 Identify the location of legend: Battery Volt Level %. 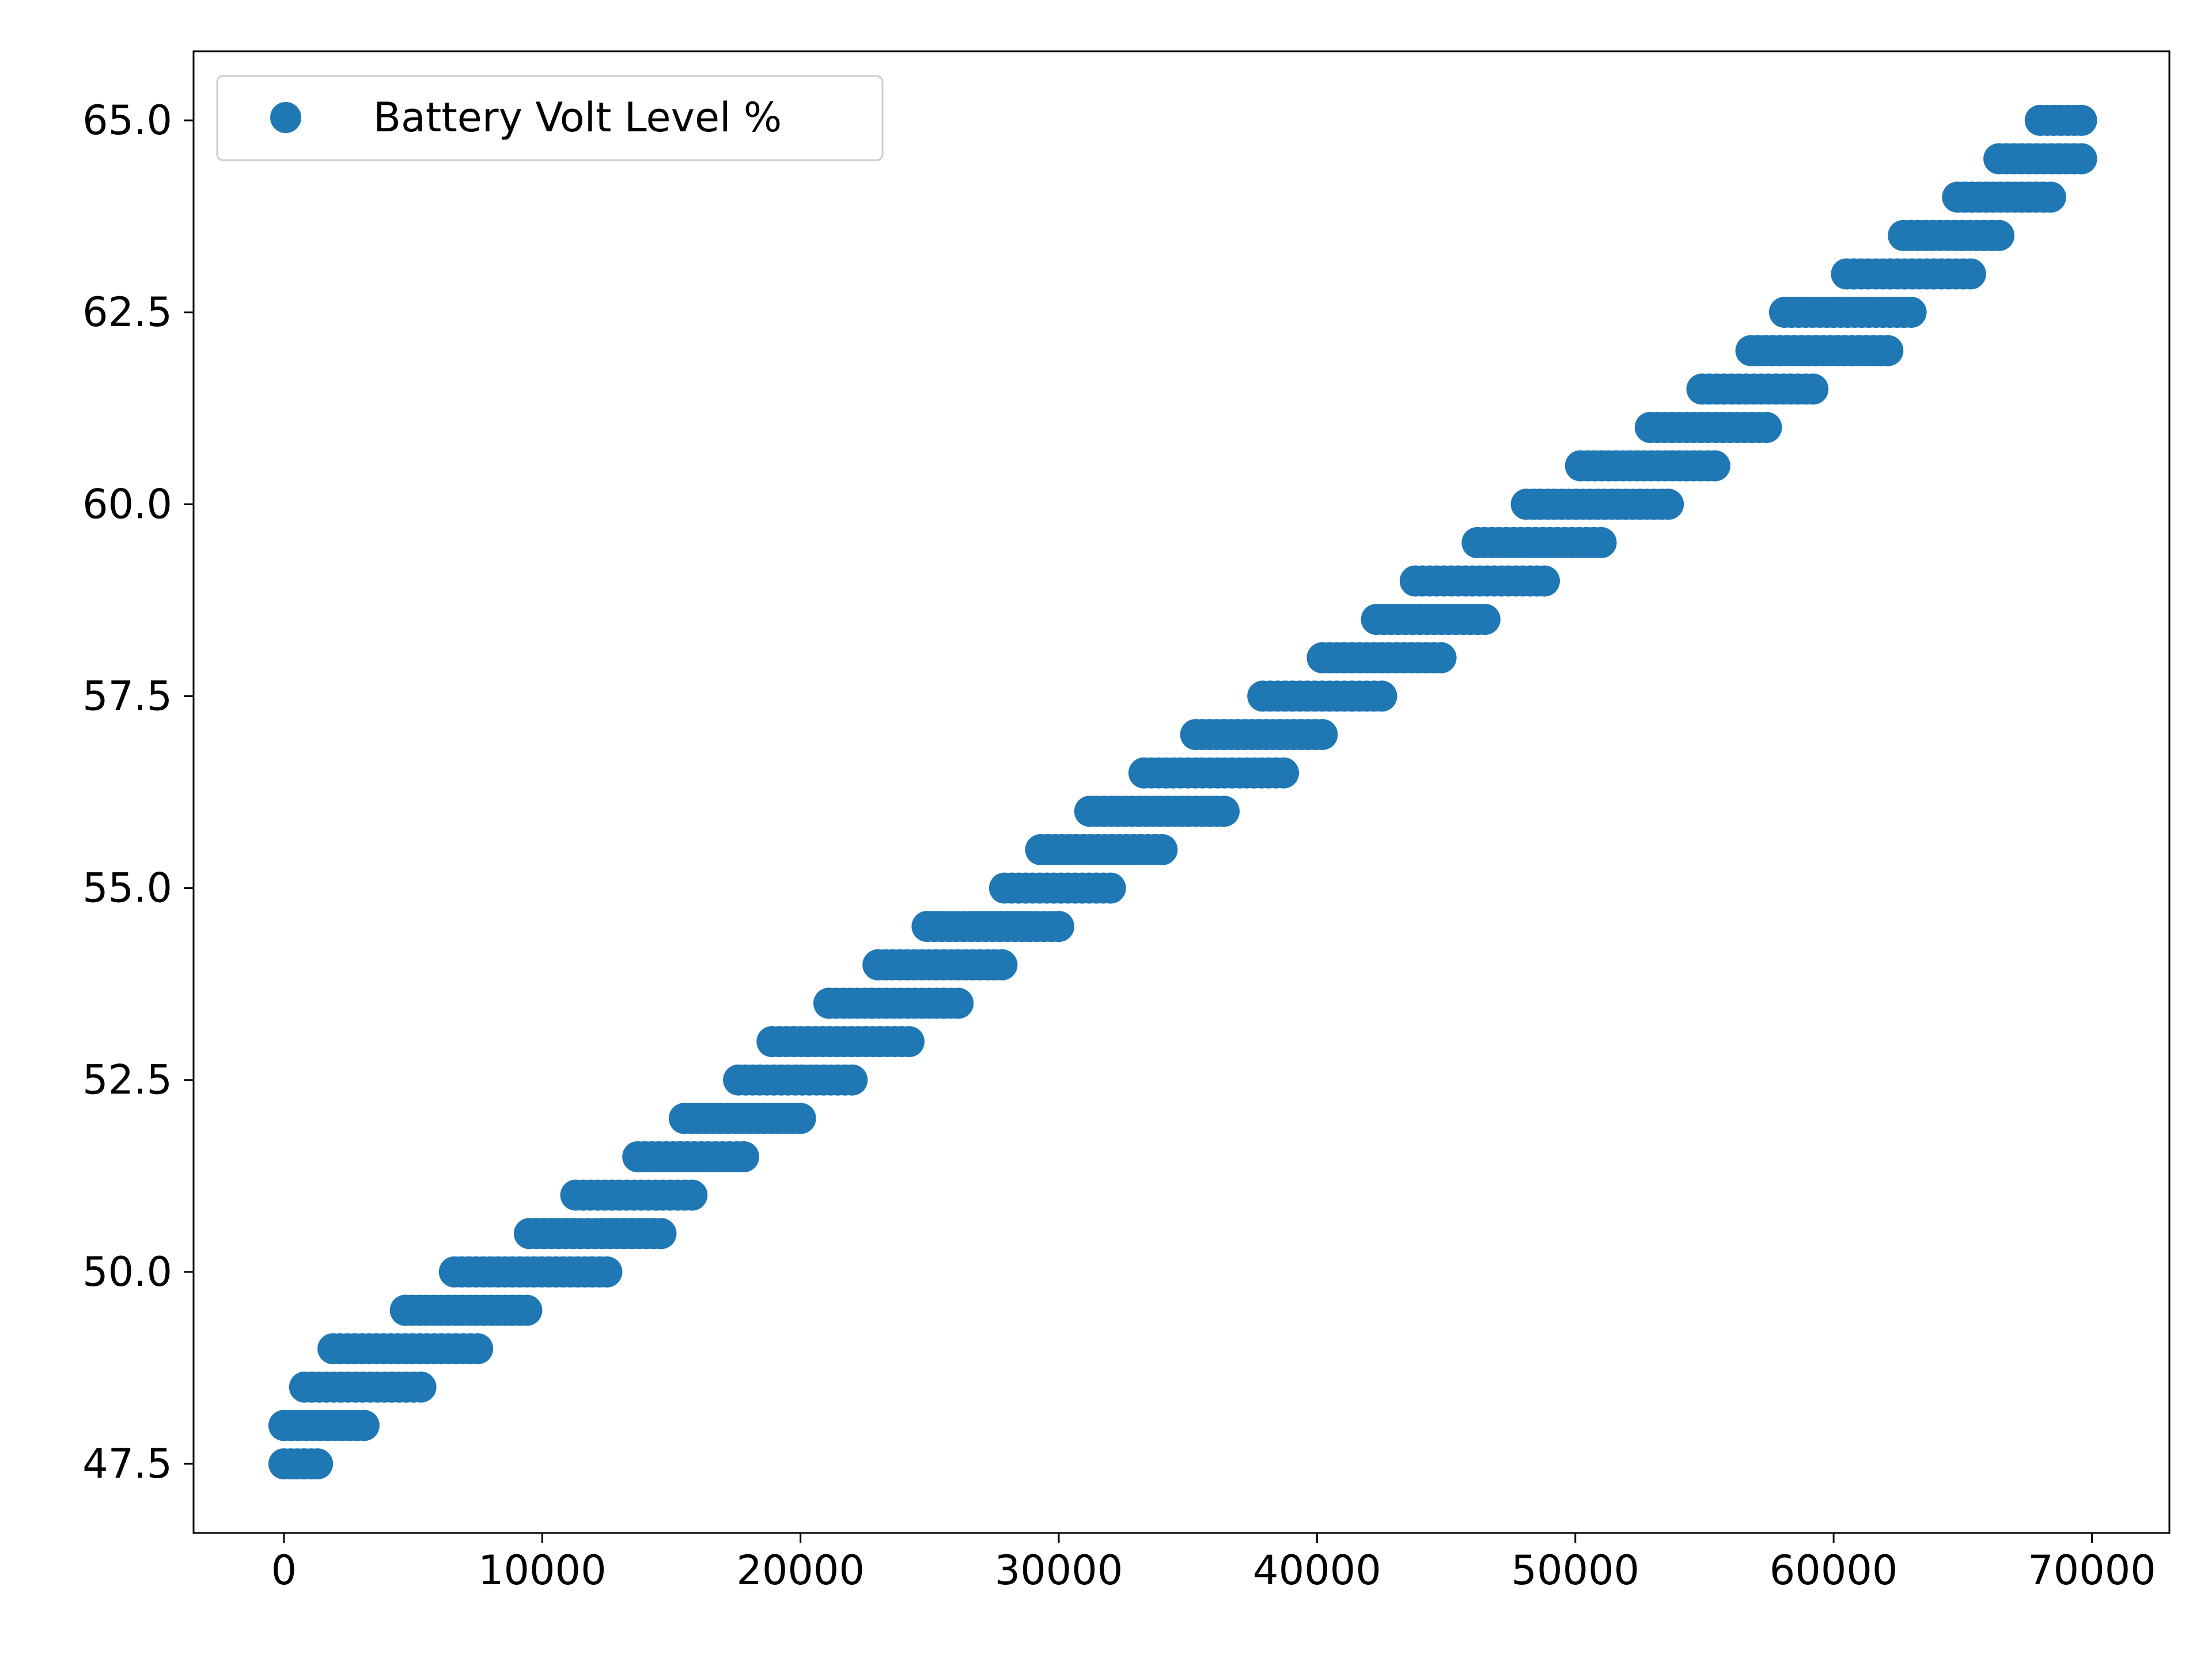
(550, 118).